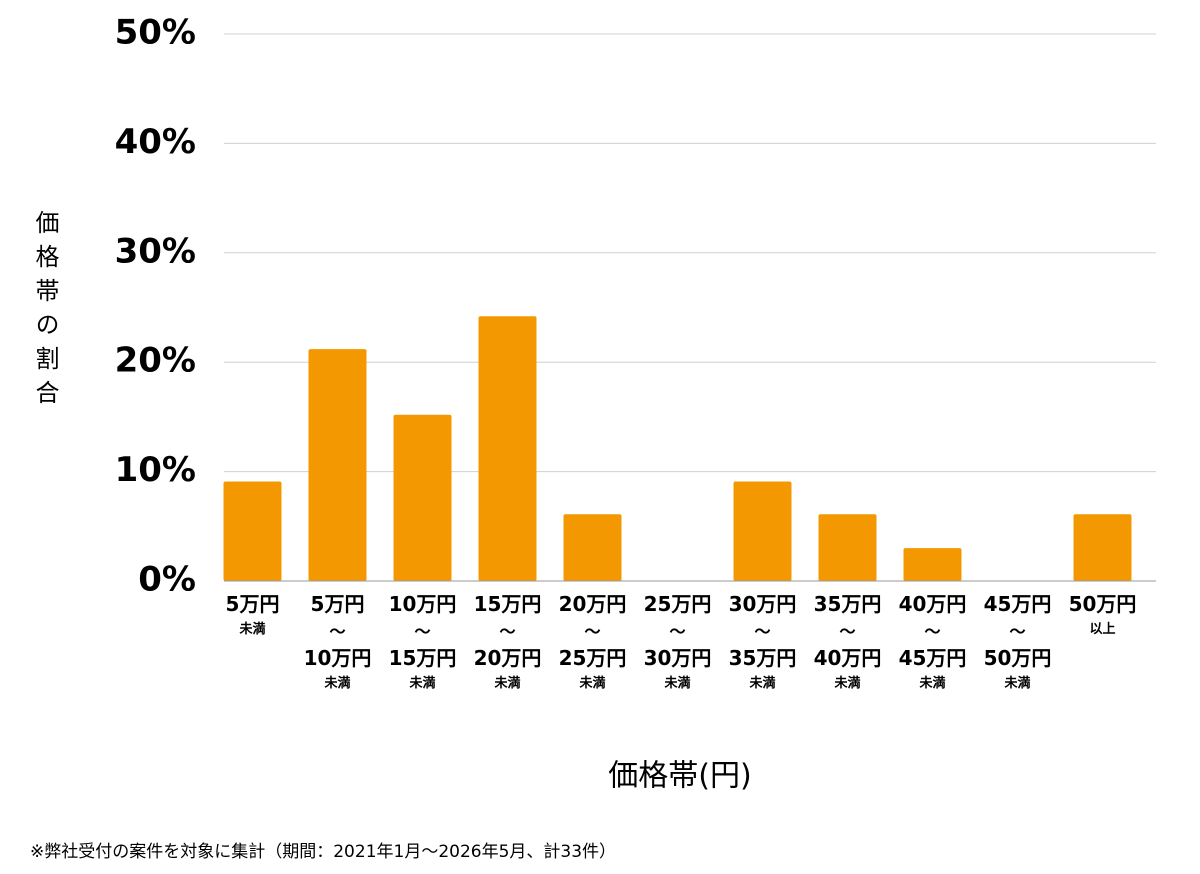 Image resolution: width=1200 pixels, height=874 pixels. What do you see at coordinates (933, 641) in the screenshot?
I see `x-tick-label: 40万円〜 45万円未満` at bounding box center [933, 641].